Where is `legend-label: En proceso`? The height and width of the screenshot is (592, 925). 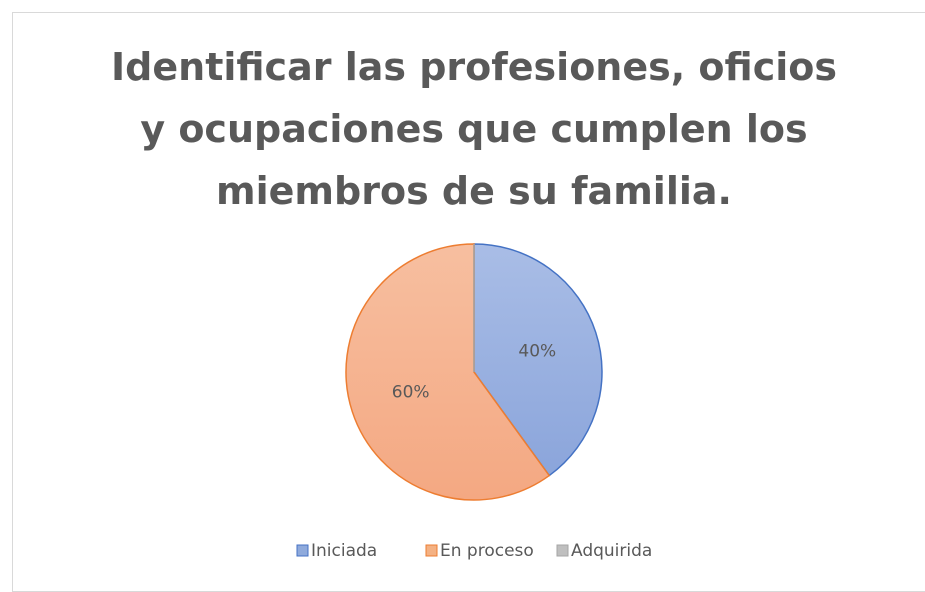 legend-label: En proceso is located at coordinates (487, 551).